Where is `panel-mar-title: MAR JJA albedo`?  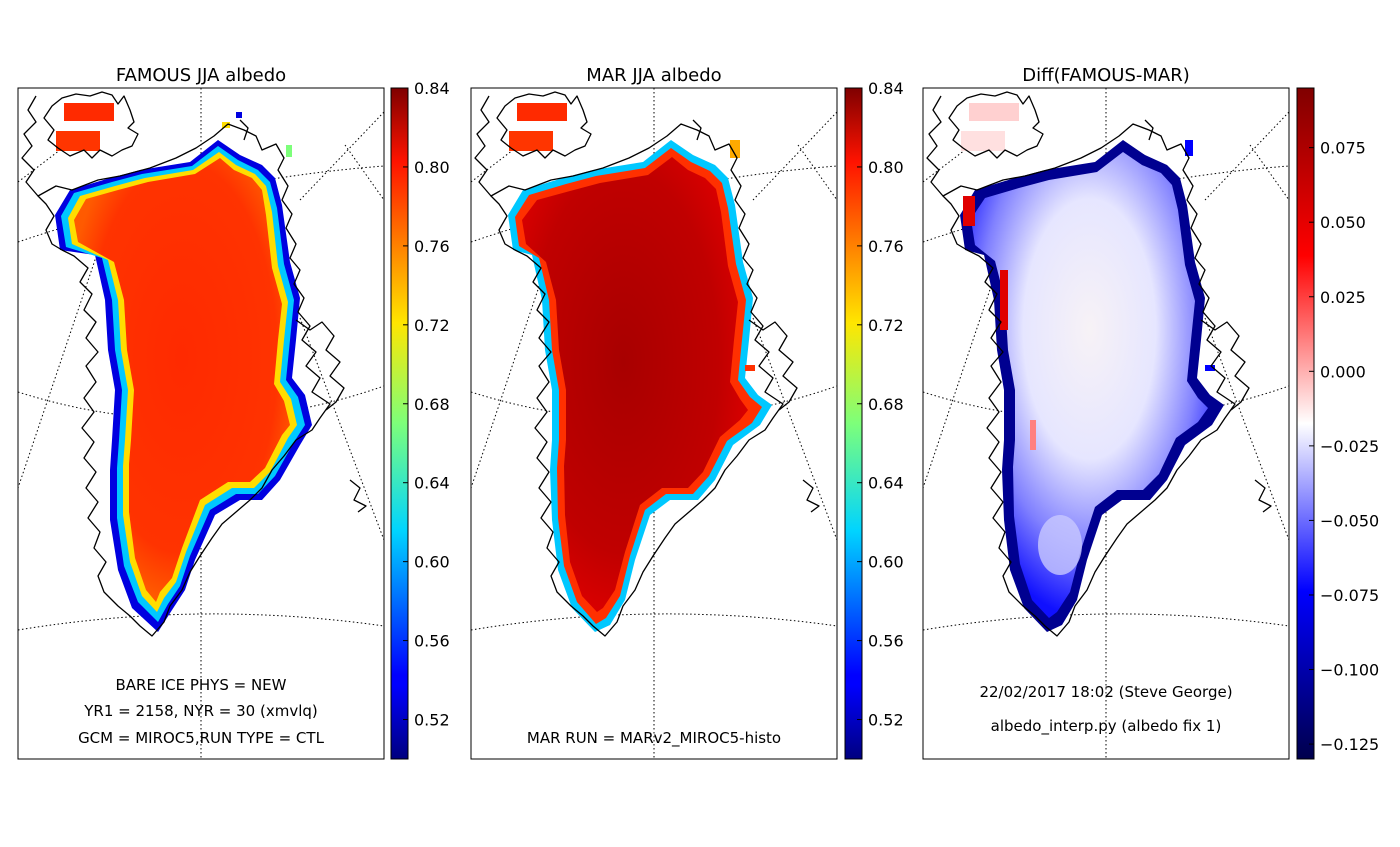
panel-mar-title: MAR JJA albedo is located at coordinates (653, 75).